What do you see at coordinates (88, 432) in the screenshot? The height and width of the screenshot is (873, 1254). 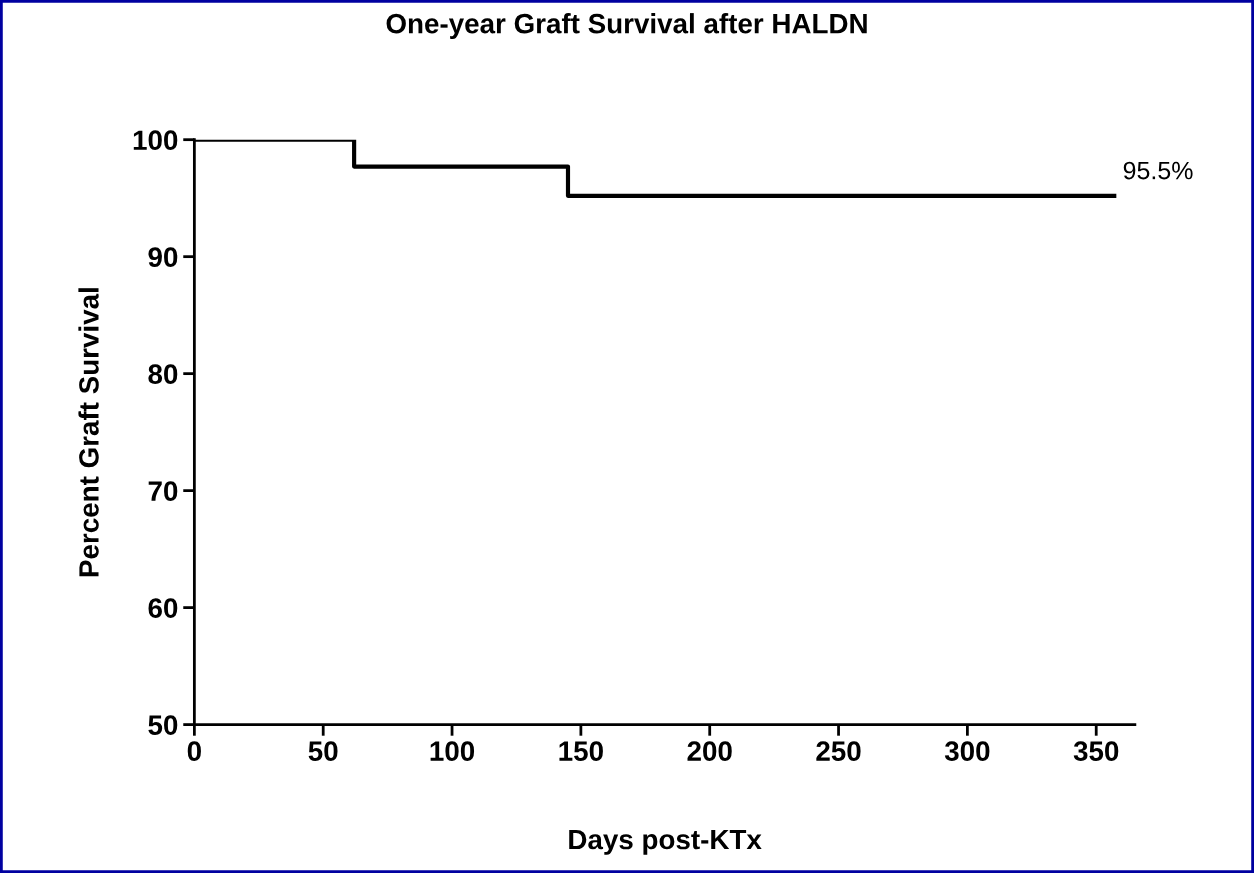 I see `y-axis-title: Percent Graft Survival` at bounding box center [88, 432].